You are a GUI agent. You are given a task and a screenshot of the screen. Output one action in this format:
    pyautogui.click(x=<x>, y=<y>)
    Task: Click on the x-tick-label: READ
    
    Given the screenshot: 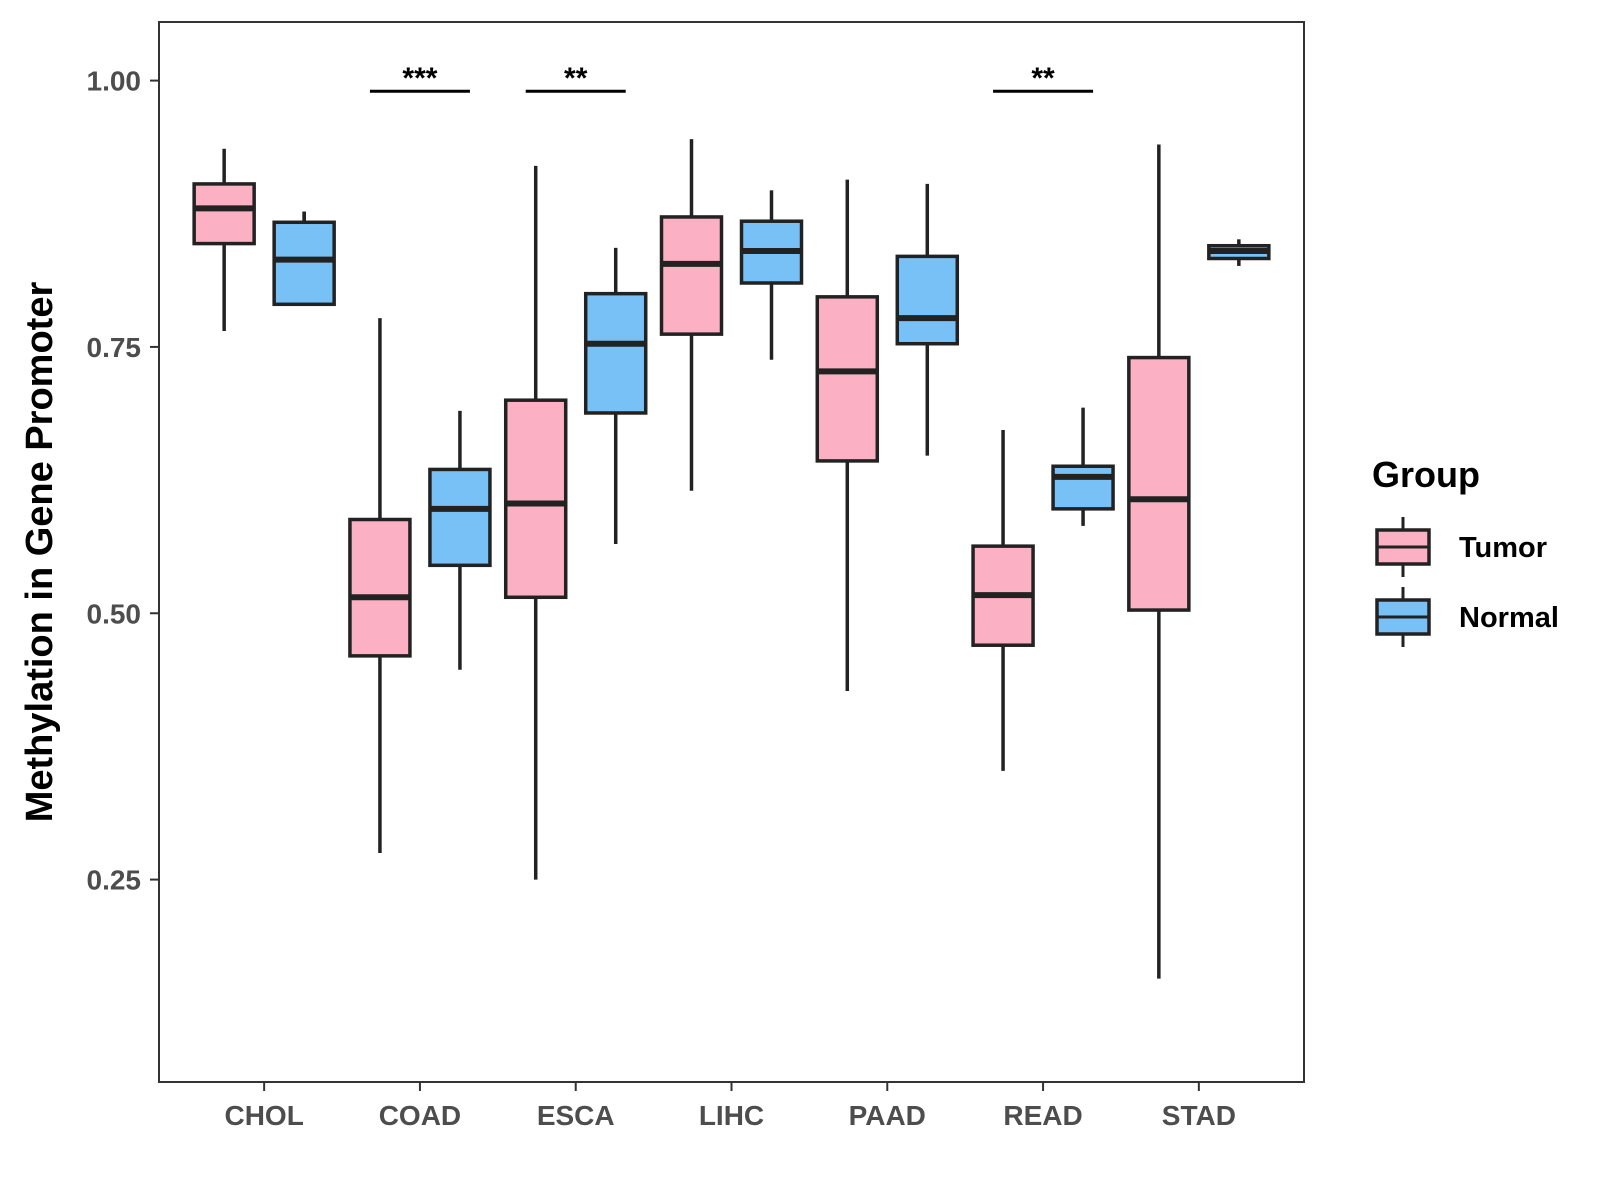 What is the action you would take?
    pyautogui.click(x=1042, y=1115)
    